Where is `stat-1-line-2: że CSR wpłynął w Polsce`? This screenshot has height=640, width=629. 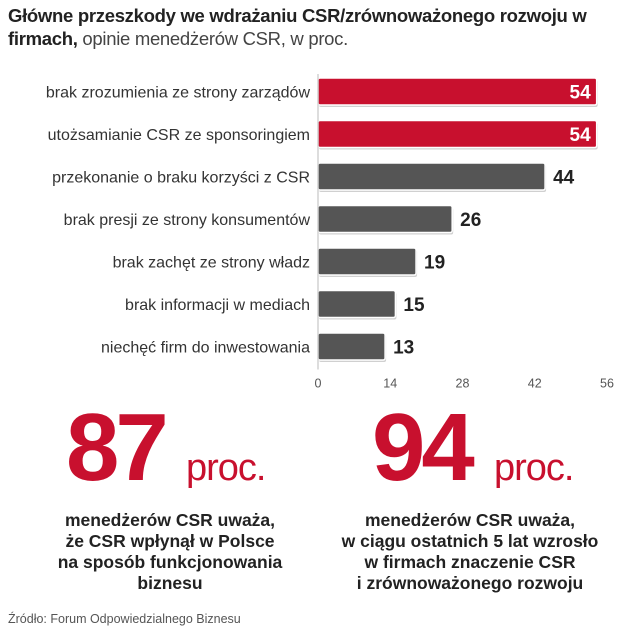
stat-1-line-2: że CSR wpłynął w Polsce is located at coordinates (170, 541).